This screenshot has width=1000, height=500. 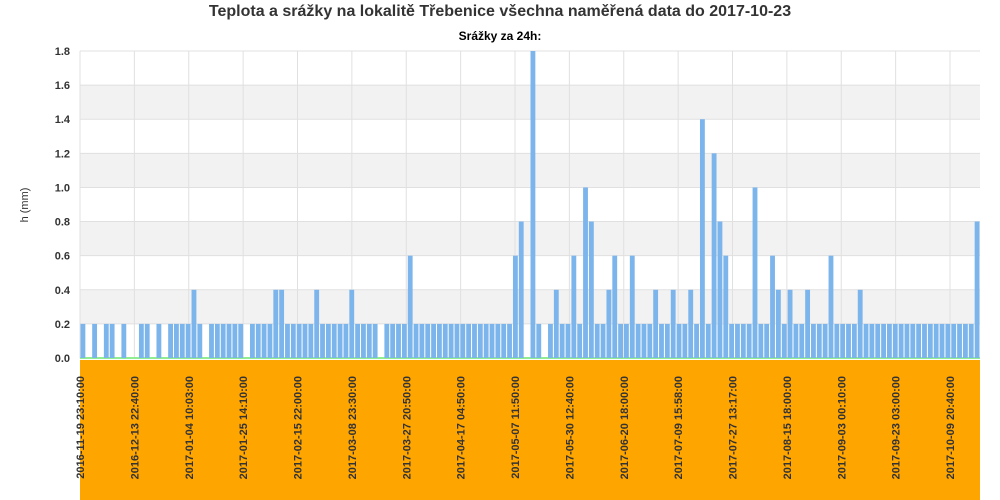 I want to click on y-tick-label: 0.8, so click(x=62, y=223).